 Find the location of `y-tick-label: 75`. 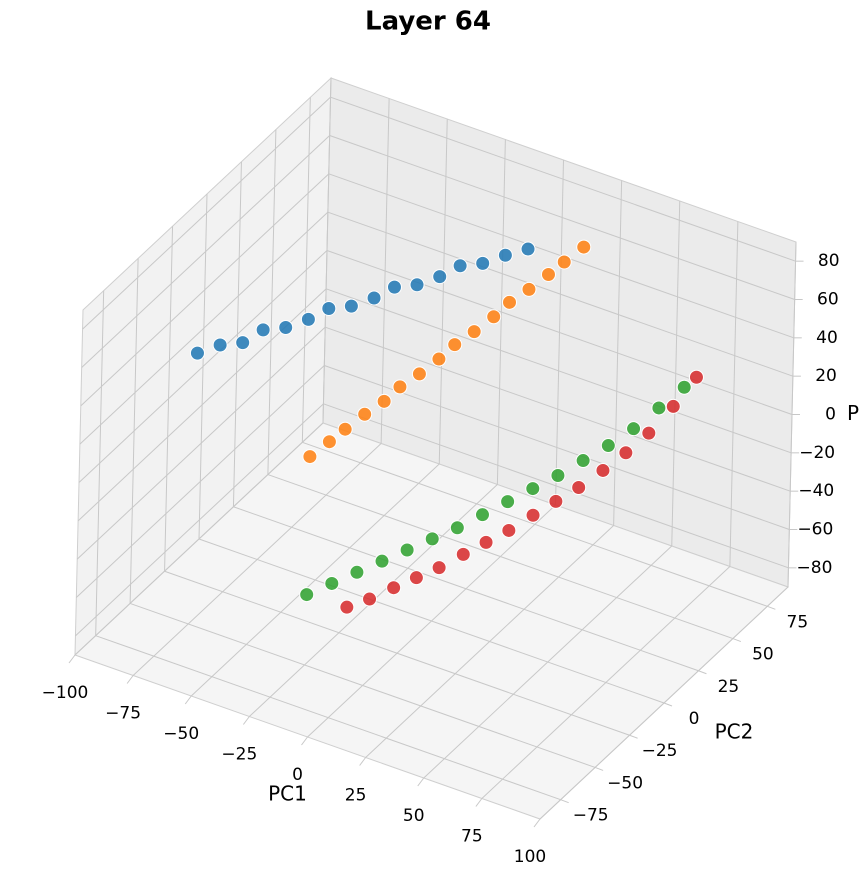

y-tick-label: 75 is located at coordinates (798, 622).